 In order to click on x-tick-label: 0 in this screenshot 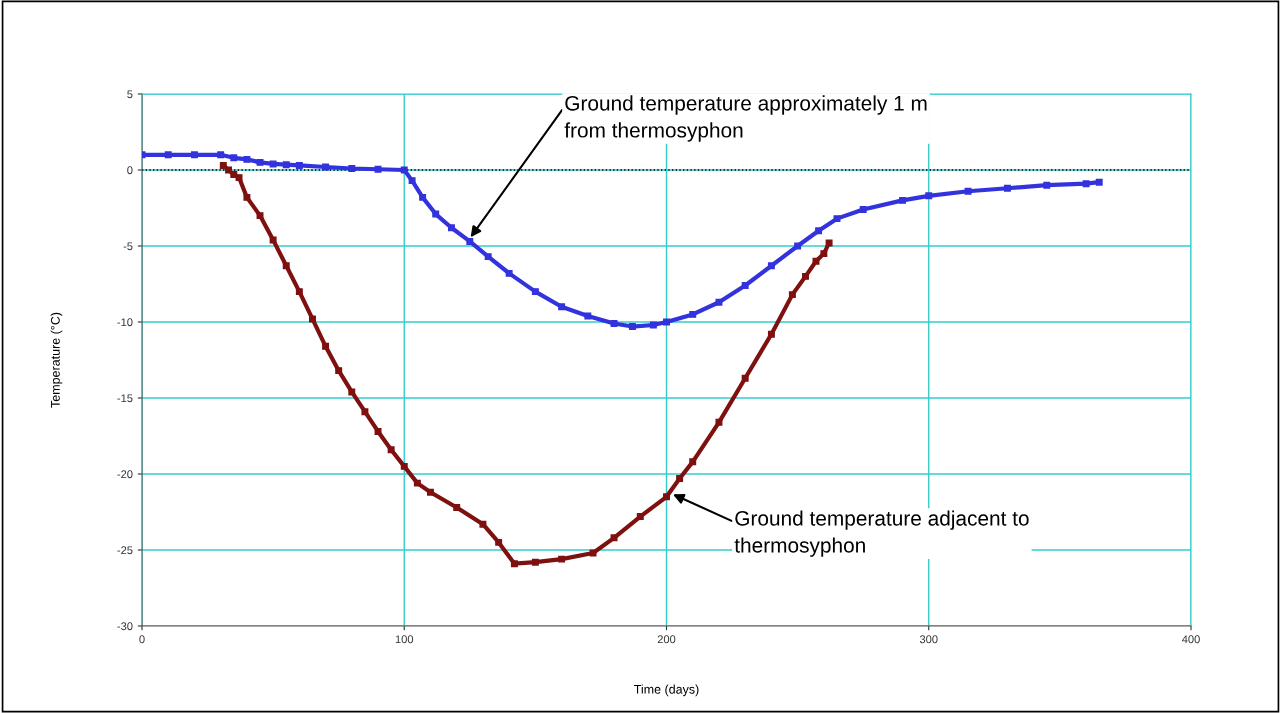, I will do `click(142, 639)`.